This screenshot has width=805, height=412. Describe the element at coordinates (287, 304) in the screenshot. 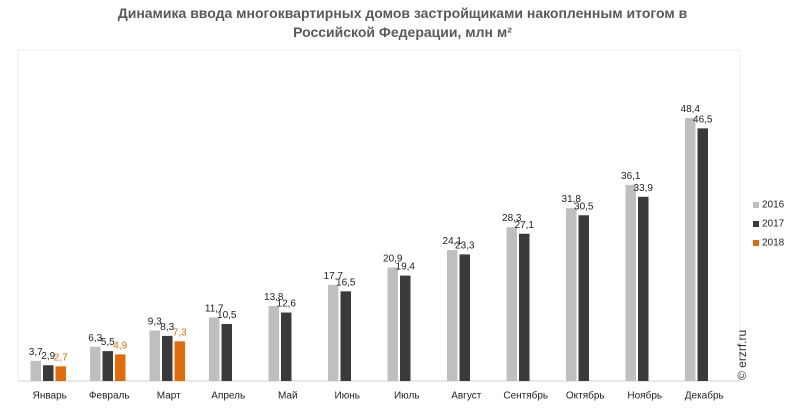

I see `data-label: 12,6` at that location.